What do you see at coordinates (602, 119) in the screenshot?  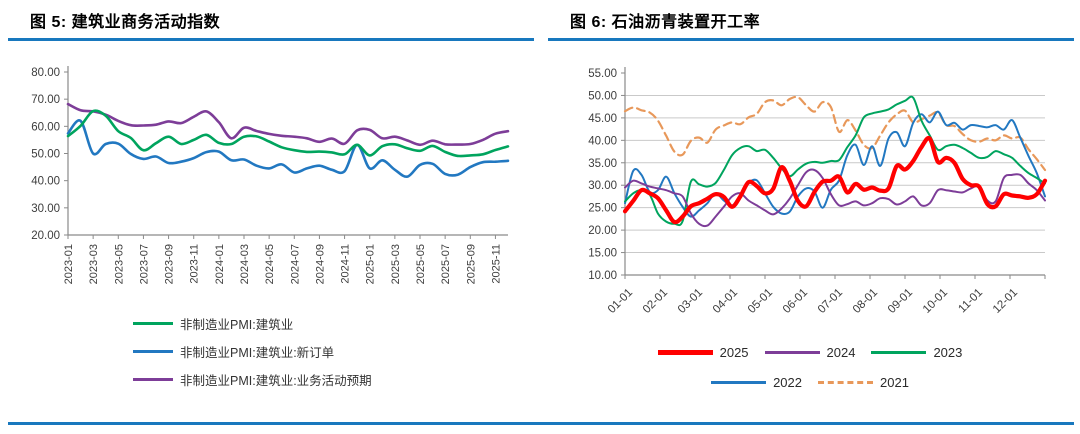 I see `y-tick-label: 45.00` at bounding box center [602, 119].